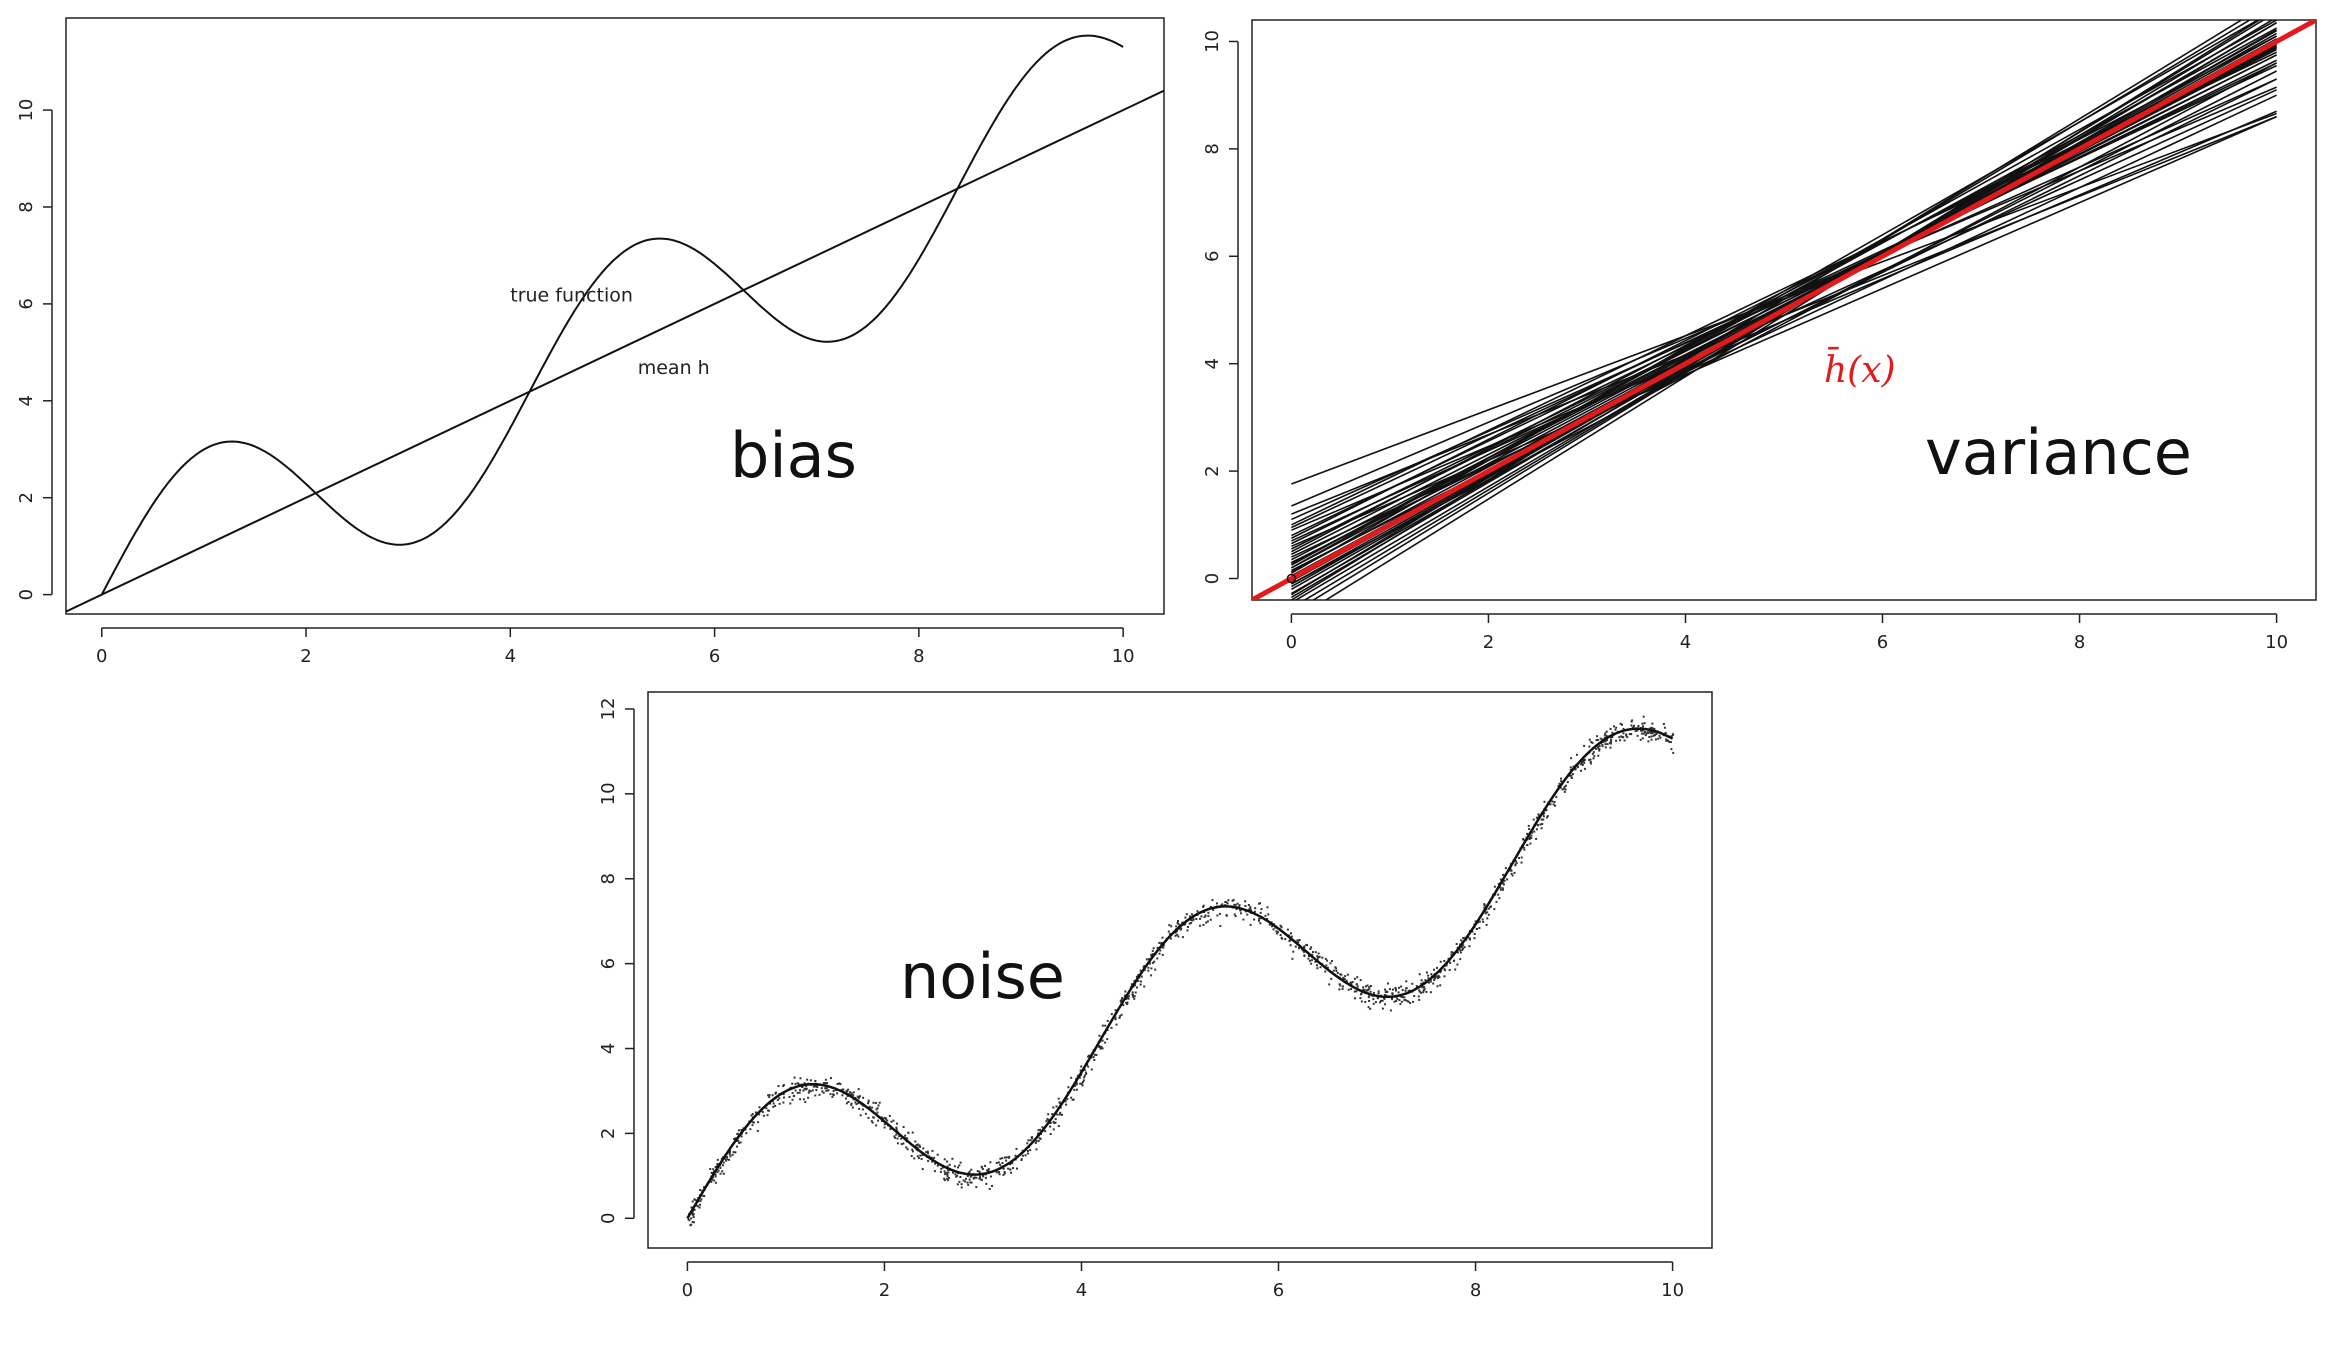 This screenshot has width=2332, height=1348. What do you see at coordinates (1488, 642) in the screenshot?
I see `variance-x-tick-label: 2` at bounding box center [1488, 642].